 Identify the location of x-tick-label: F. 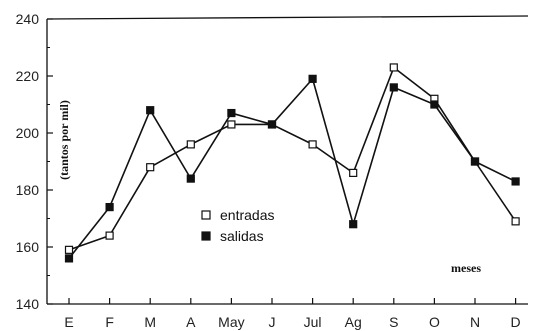
(109, 322).